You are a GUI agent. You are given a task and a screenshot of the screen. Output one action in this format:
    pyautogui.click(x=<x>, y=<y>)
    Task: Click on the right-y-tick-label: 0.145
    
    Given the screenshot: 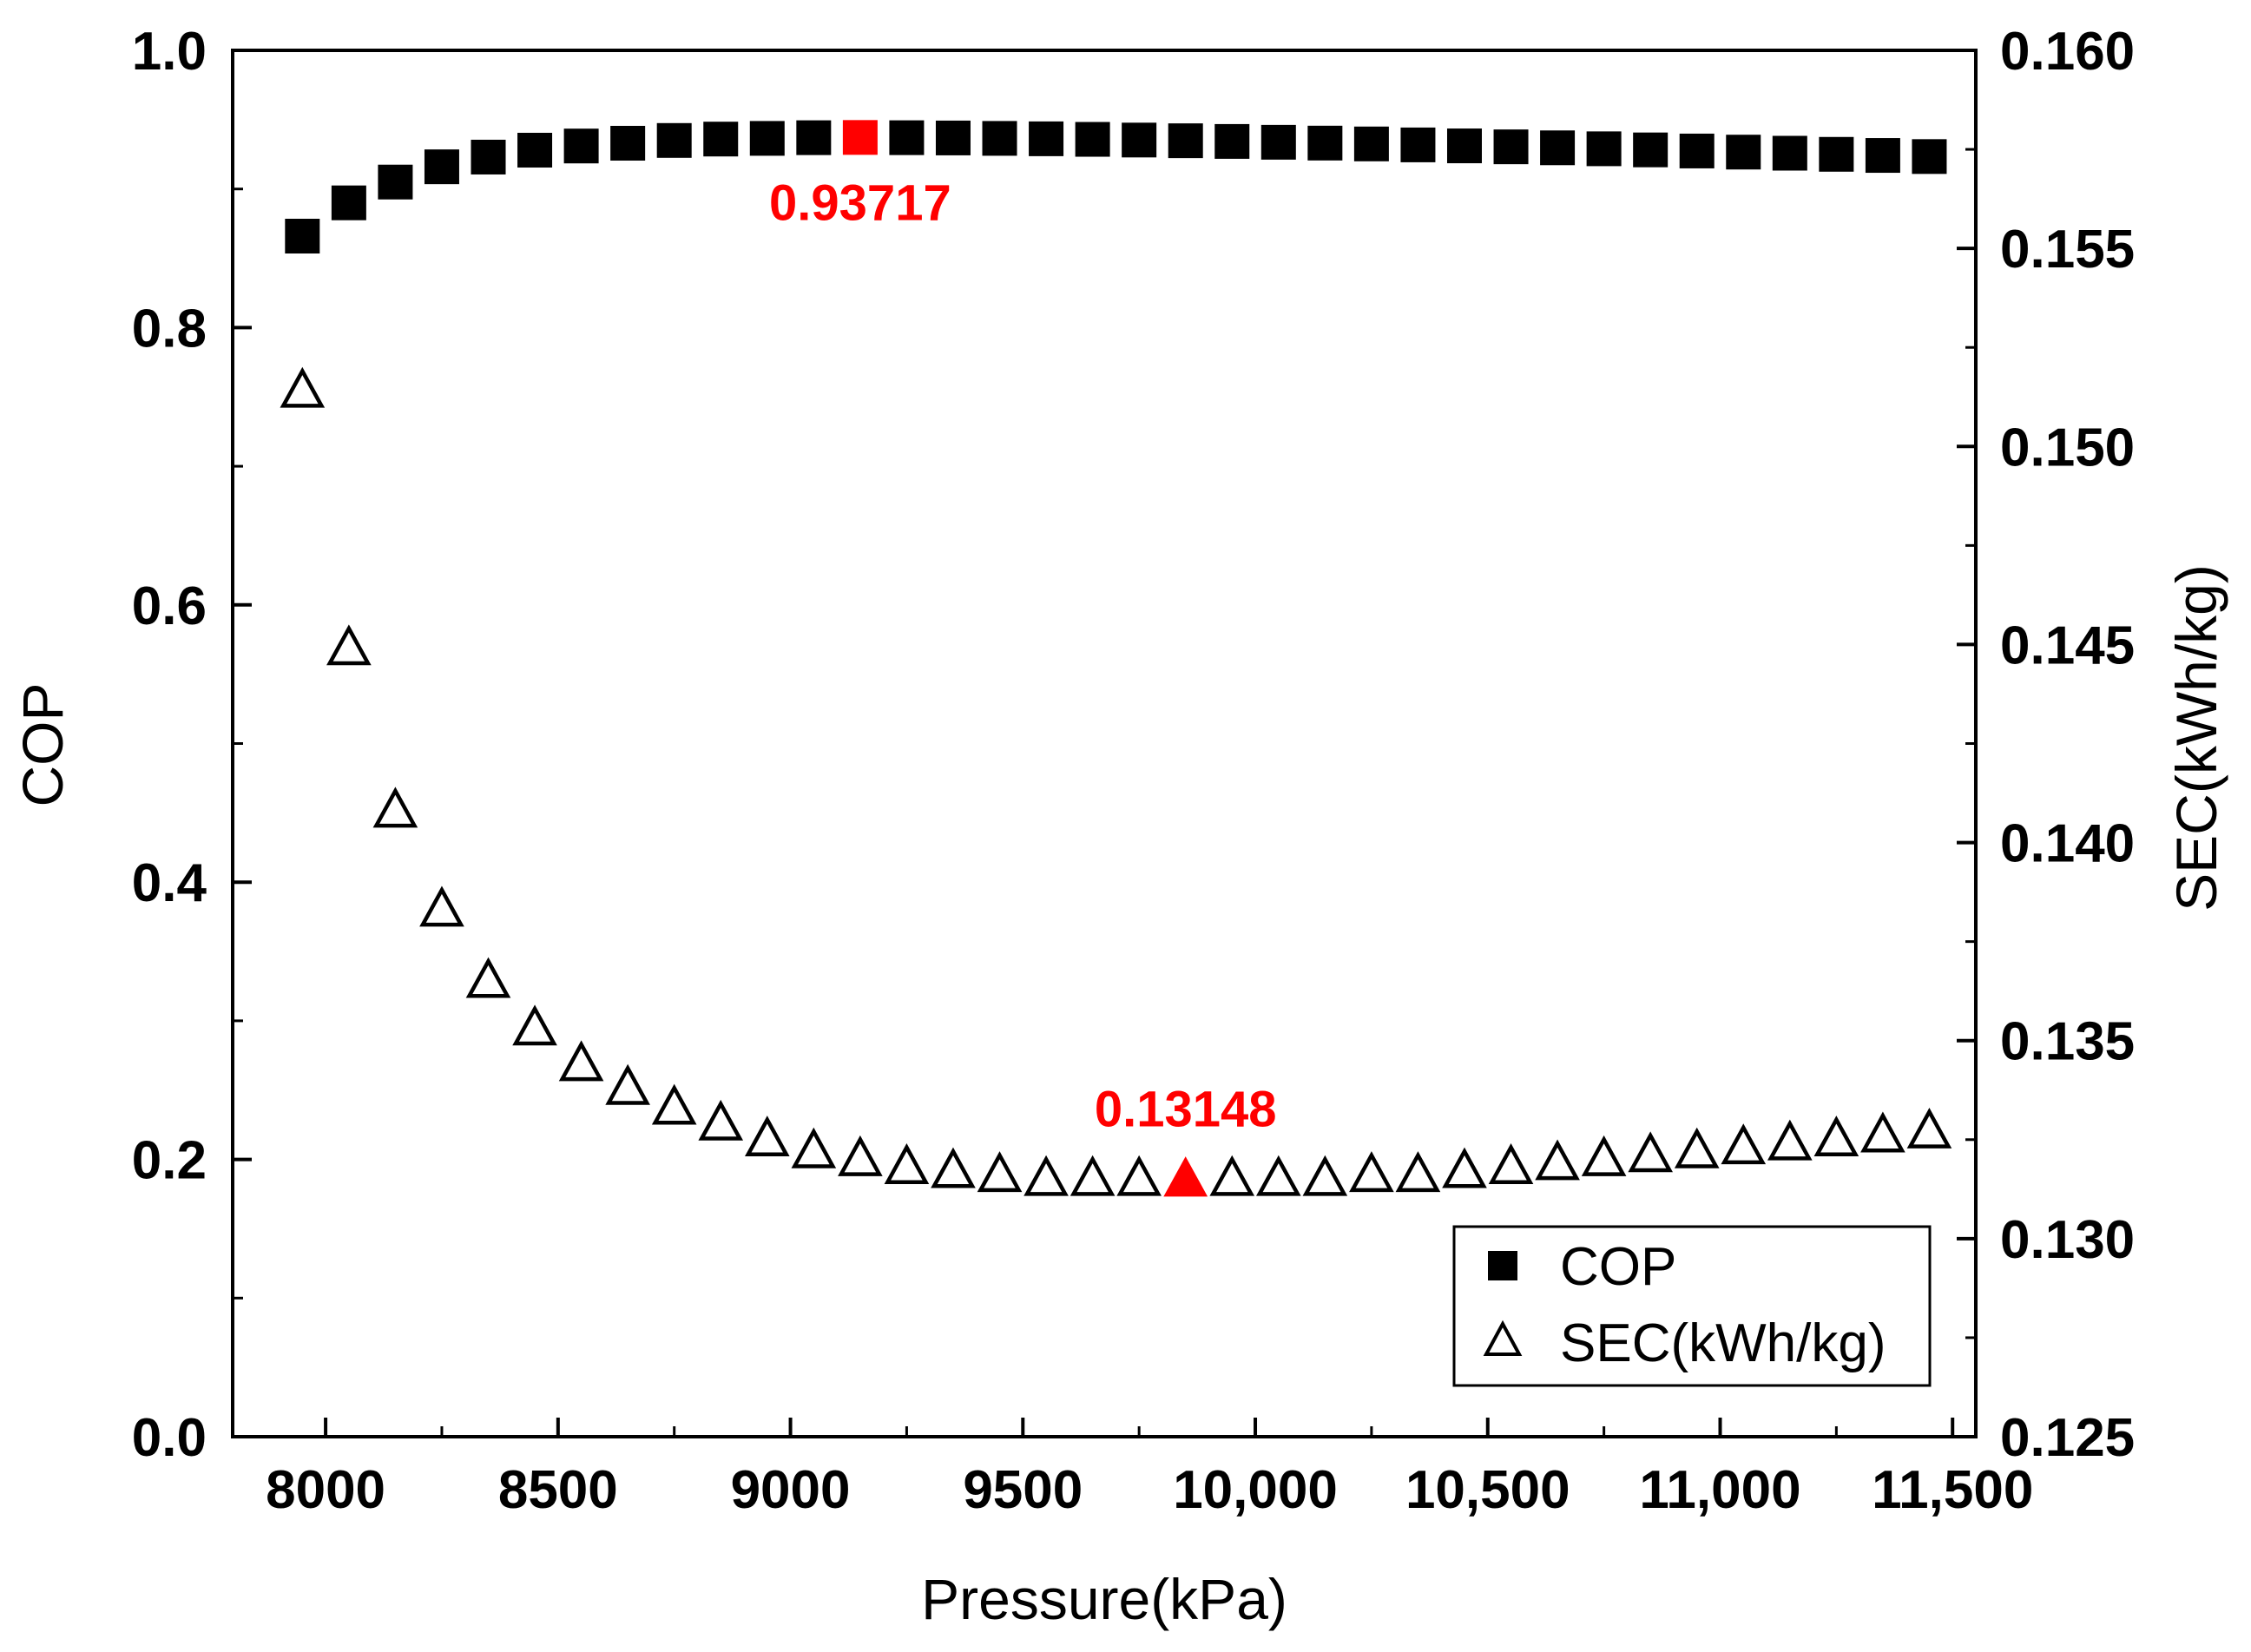 What is the action you would take?
    pyautogui.click(x=2067, y=645)
    